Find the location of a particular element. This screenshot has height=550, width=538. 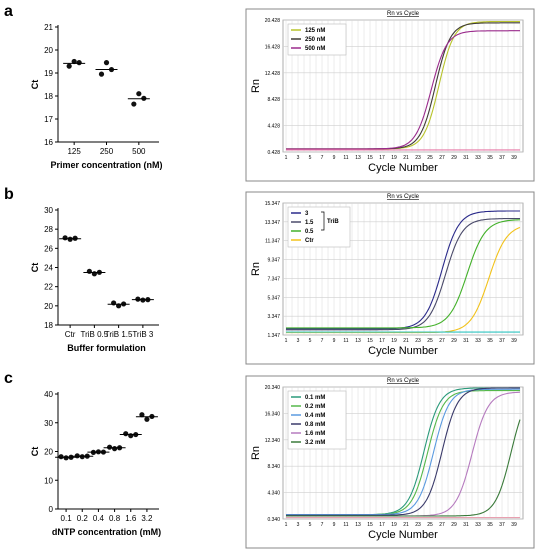

legend-box is located at coordinates (317, 420).